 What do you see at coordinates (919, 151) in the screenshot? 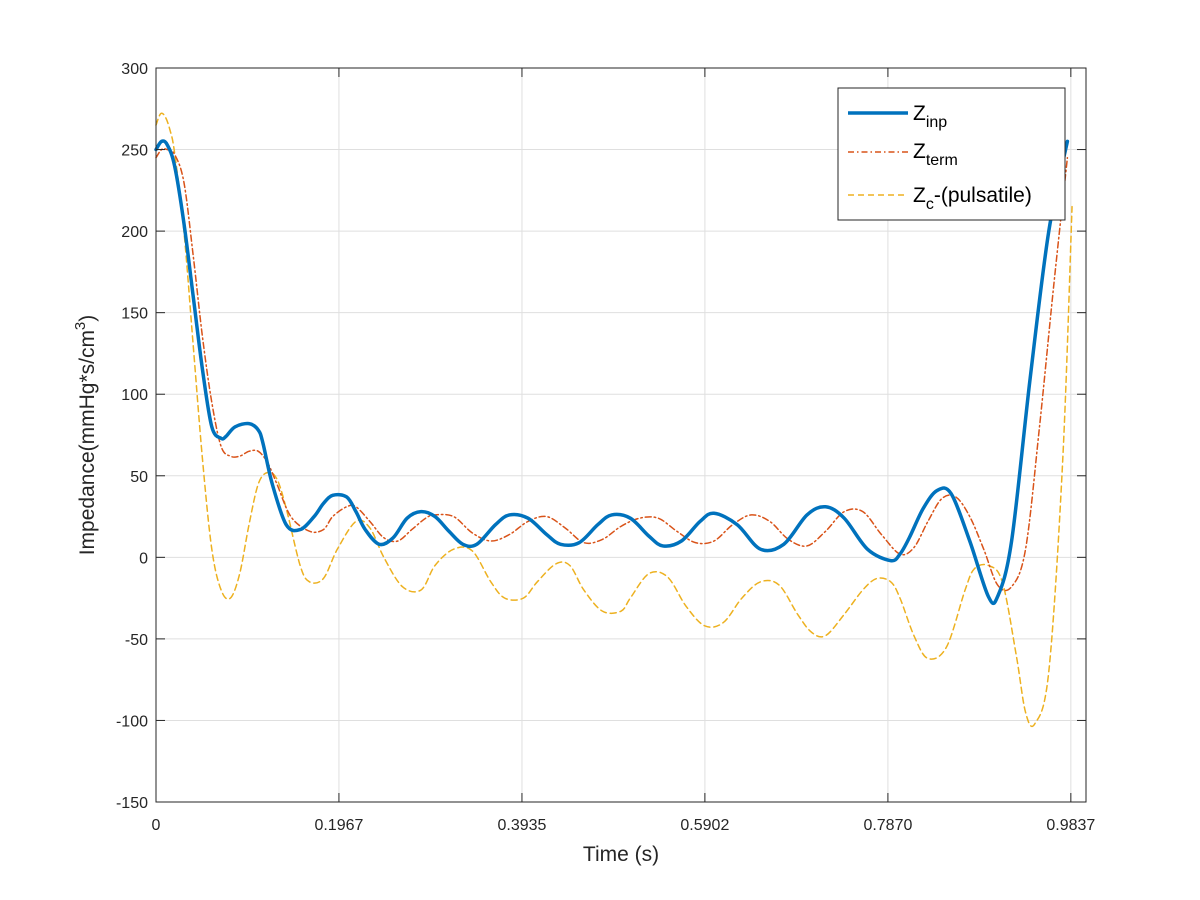
I see `legend-entry-term-name: Z` at bounding box center [919, 151].